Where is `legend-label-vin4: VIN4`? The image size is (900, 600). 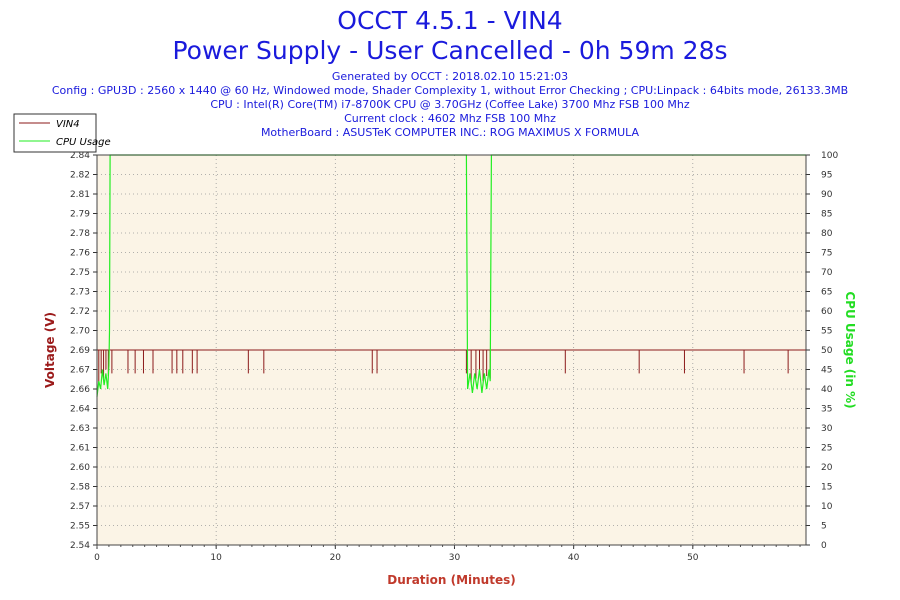
legend-label-vin4: VIN4 is located at coordinates (68, 124).